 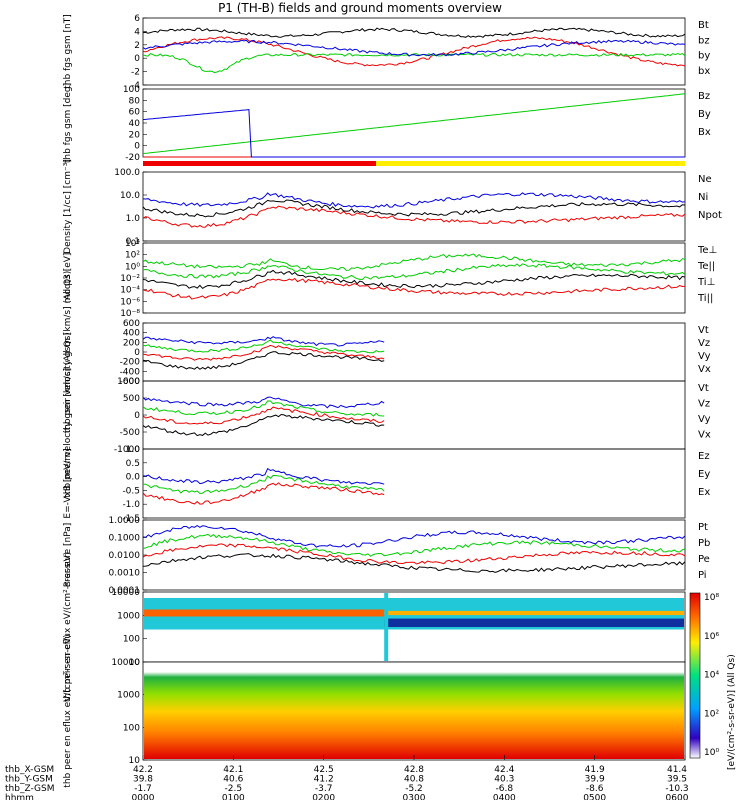 I want to click on x-tick-label: 42.8, so click(x=414, y=770).